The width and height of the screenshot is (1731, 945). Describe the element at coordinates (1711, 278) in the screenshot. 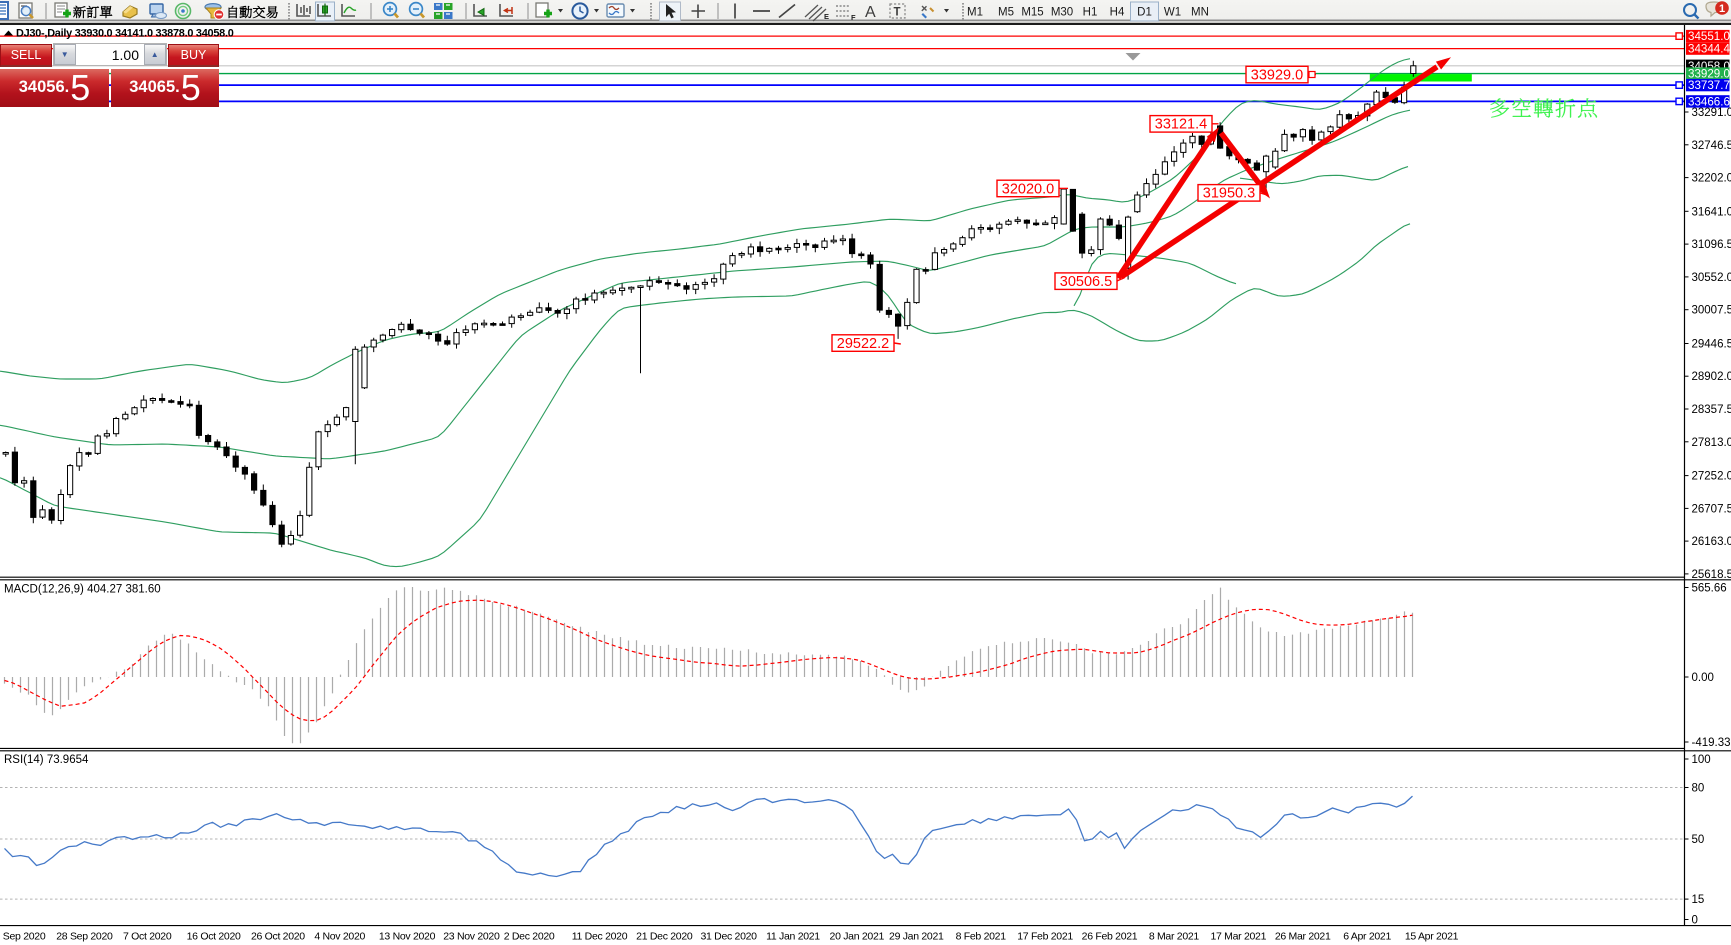

I see `svg-text: 30552.0` at that location.